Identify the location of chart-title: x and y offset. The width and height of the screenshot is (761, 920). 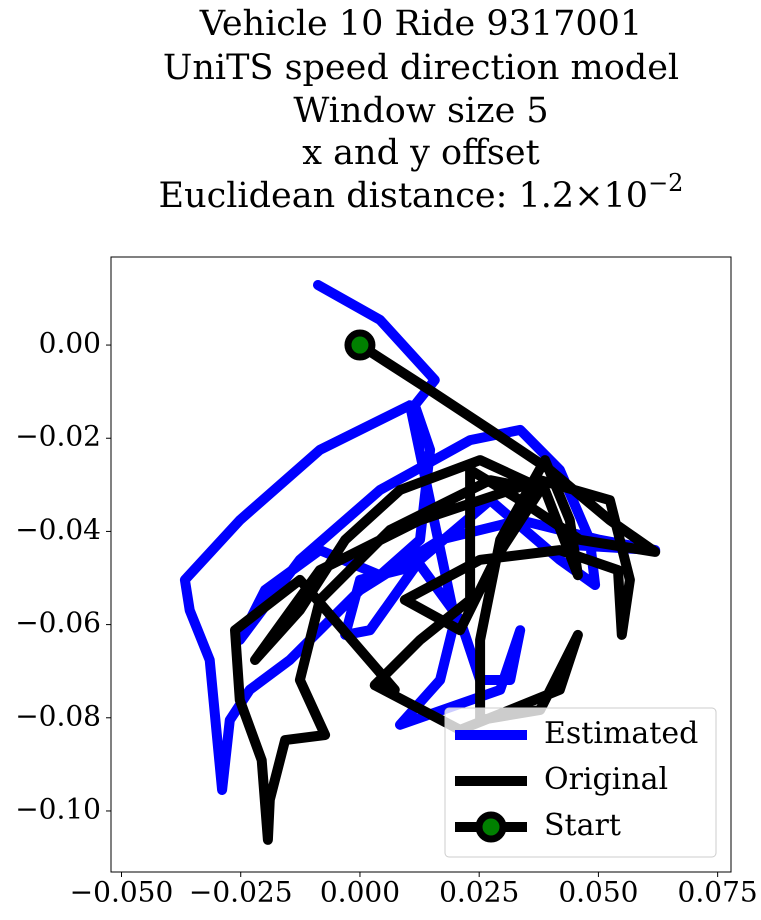
(420, 153).